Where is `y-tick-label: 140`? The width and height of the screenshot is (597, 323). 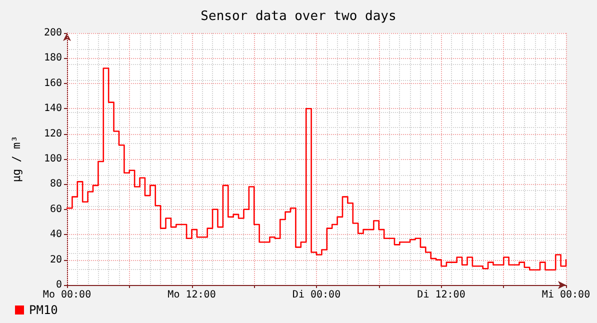 y-tick-label: 140 is located at coordinates (53, 108).